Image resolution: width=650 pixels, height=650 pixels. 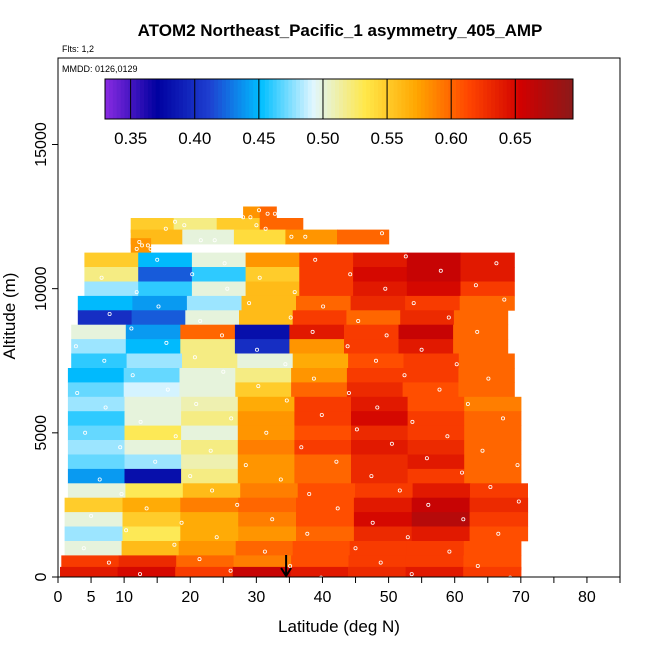 What do you see at coordinates (387, 138) in the screenshot?
I see `colorbar-tick-label: 0.55` at bounding box center [387, 138].